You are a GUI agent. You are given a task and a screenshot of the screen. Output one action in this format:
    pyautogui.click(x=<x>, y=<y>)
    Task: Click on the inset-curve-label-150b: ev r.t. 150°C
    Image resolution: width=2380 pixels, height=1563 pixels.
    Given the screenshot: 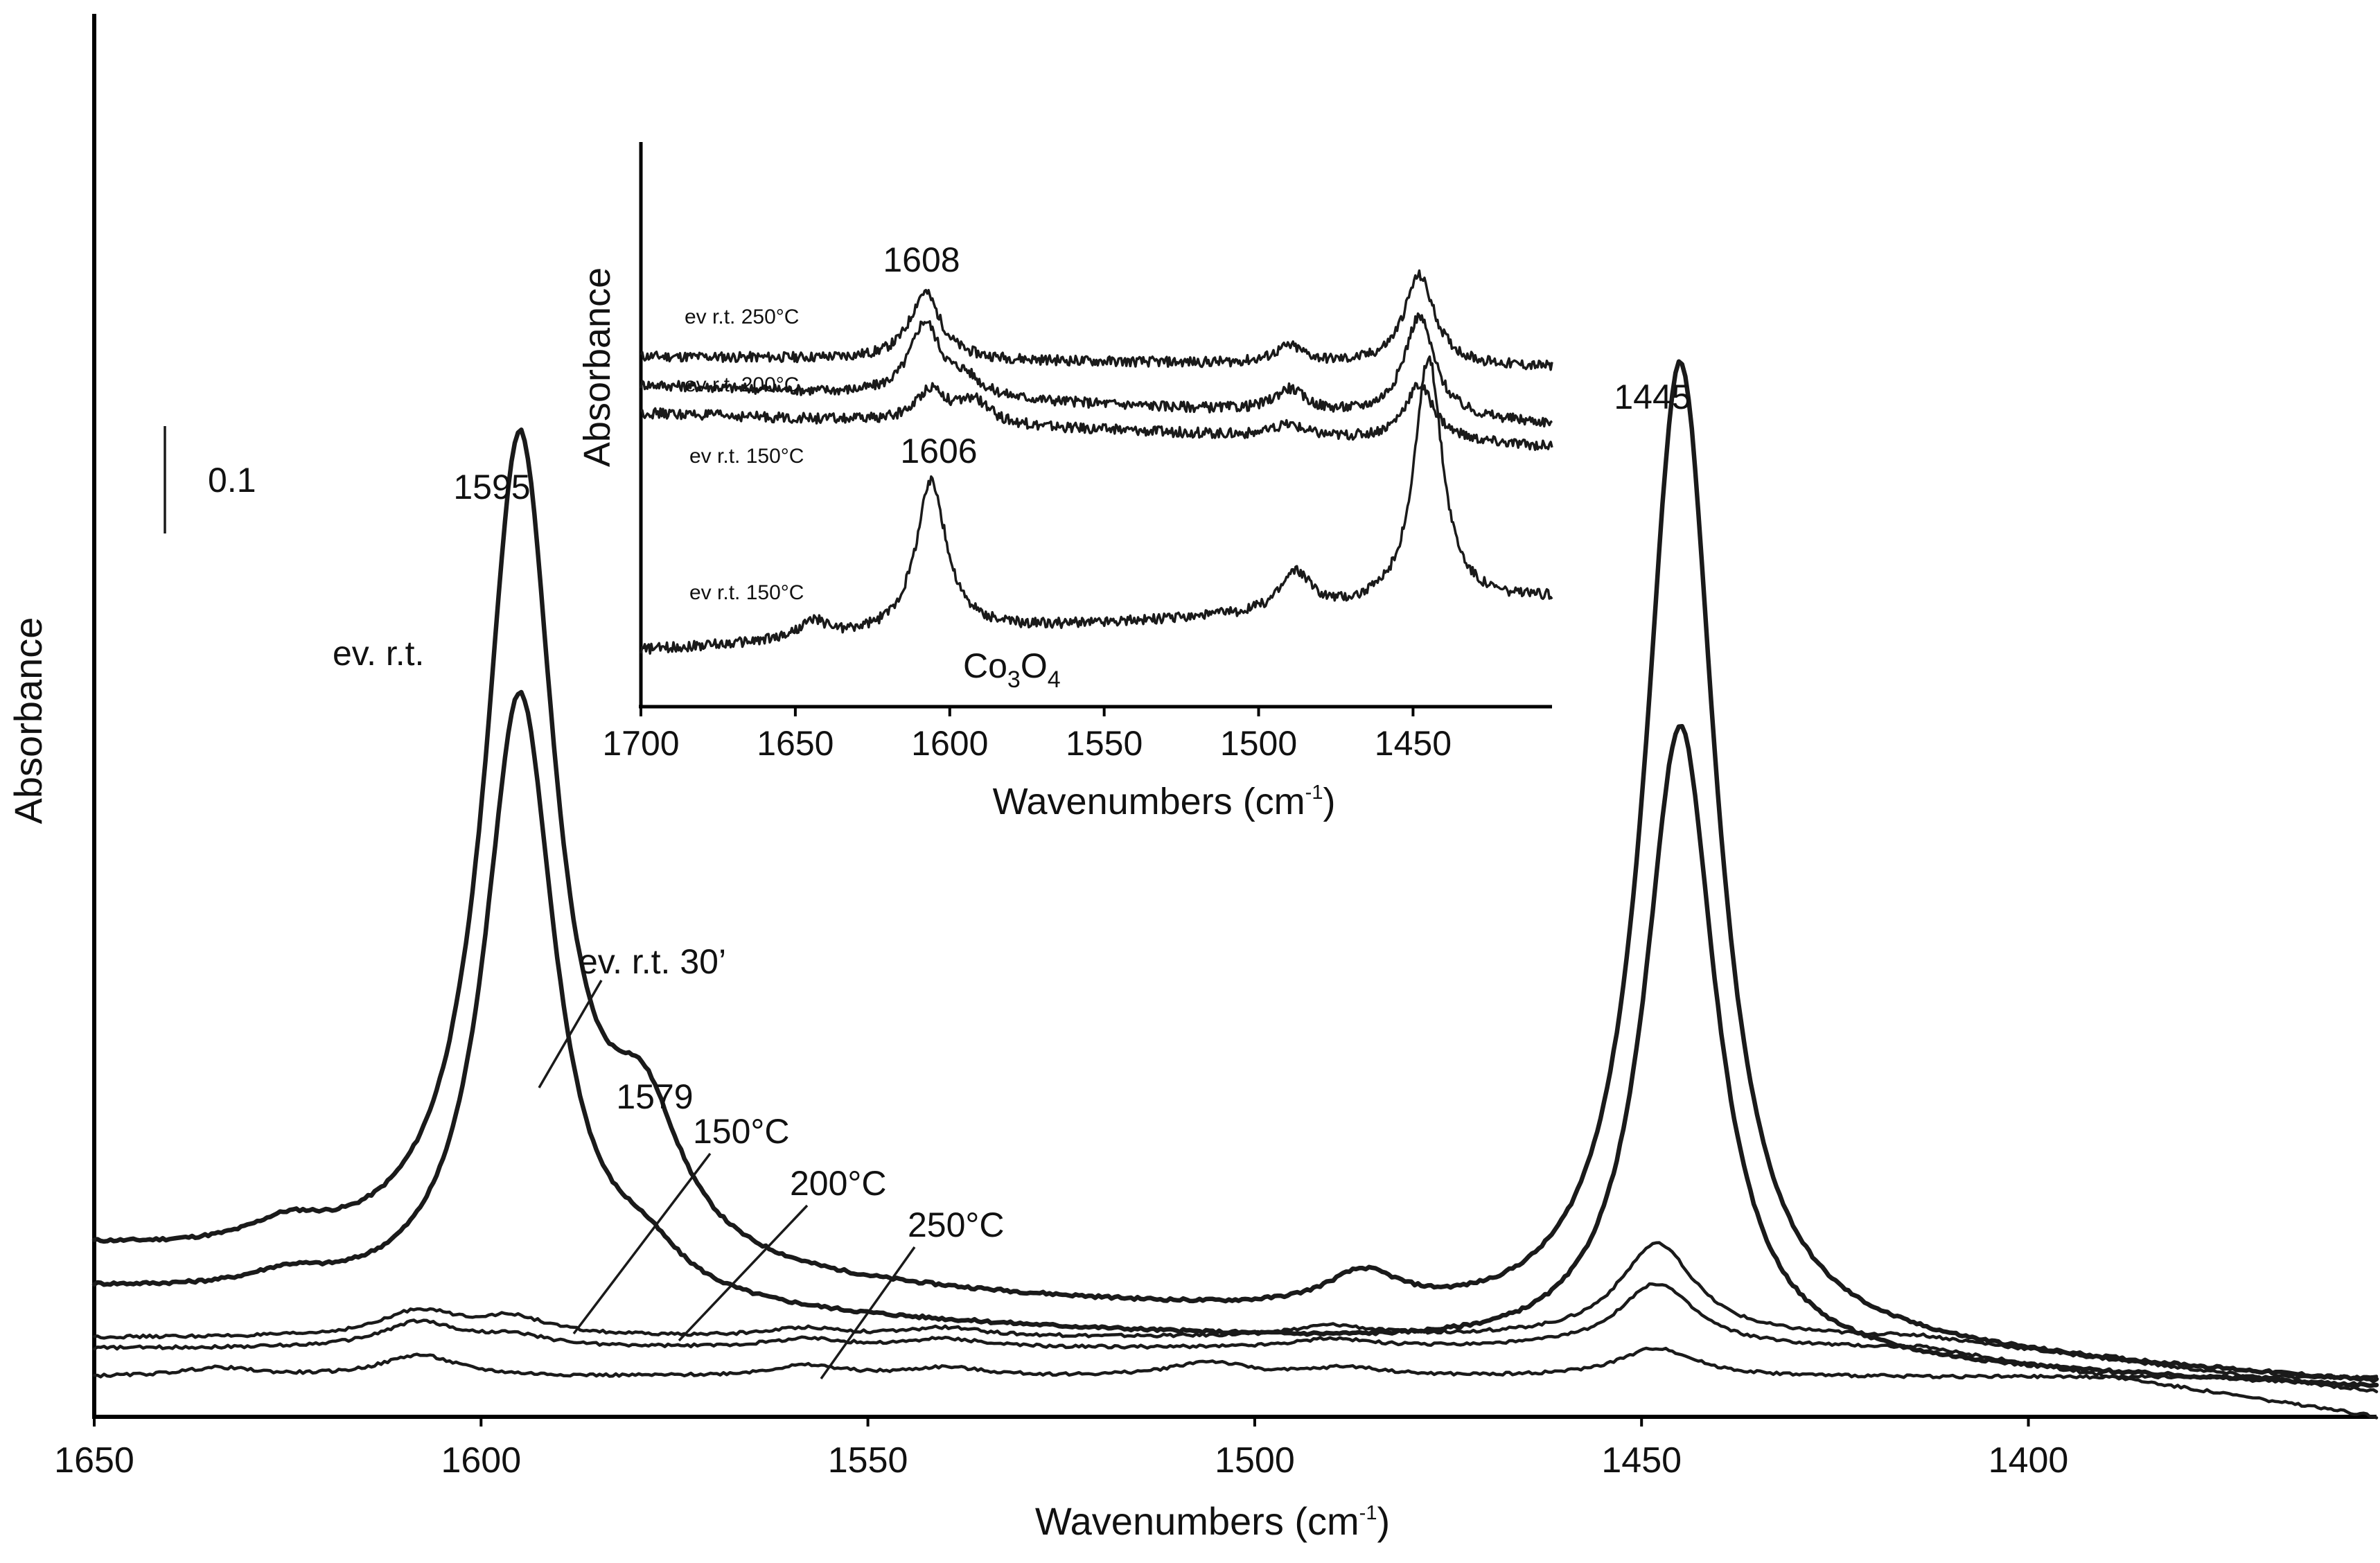 What is the action you would take?
    pyautogui.click(x=746, y=593)
    